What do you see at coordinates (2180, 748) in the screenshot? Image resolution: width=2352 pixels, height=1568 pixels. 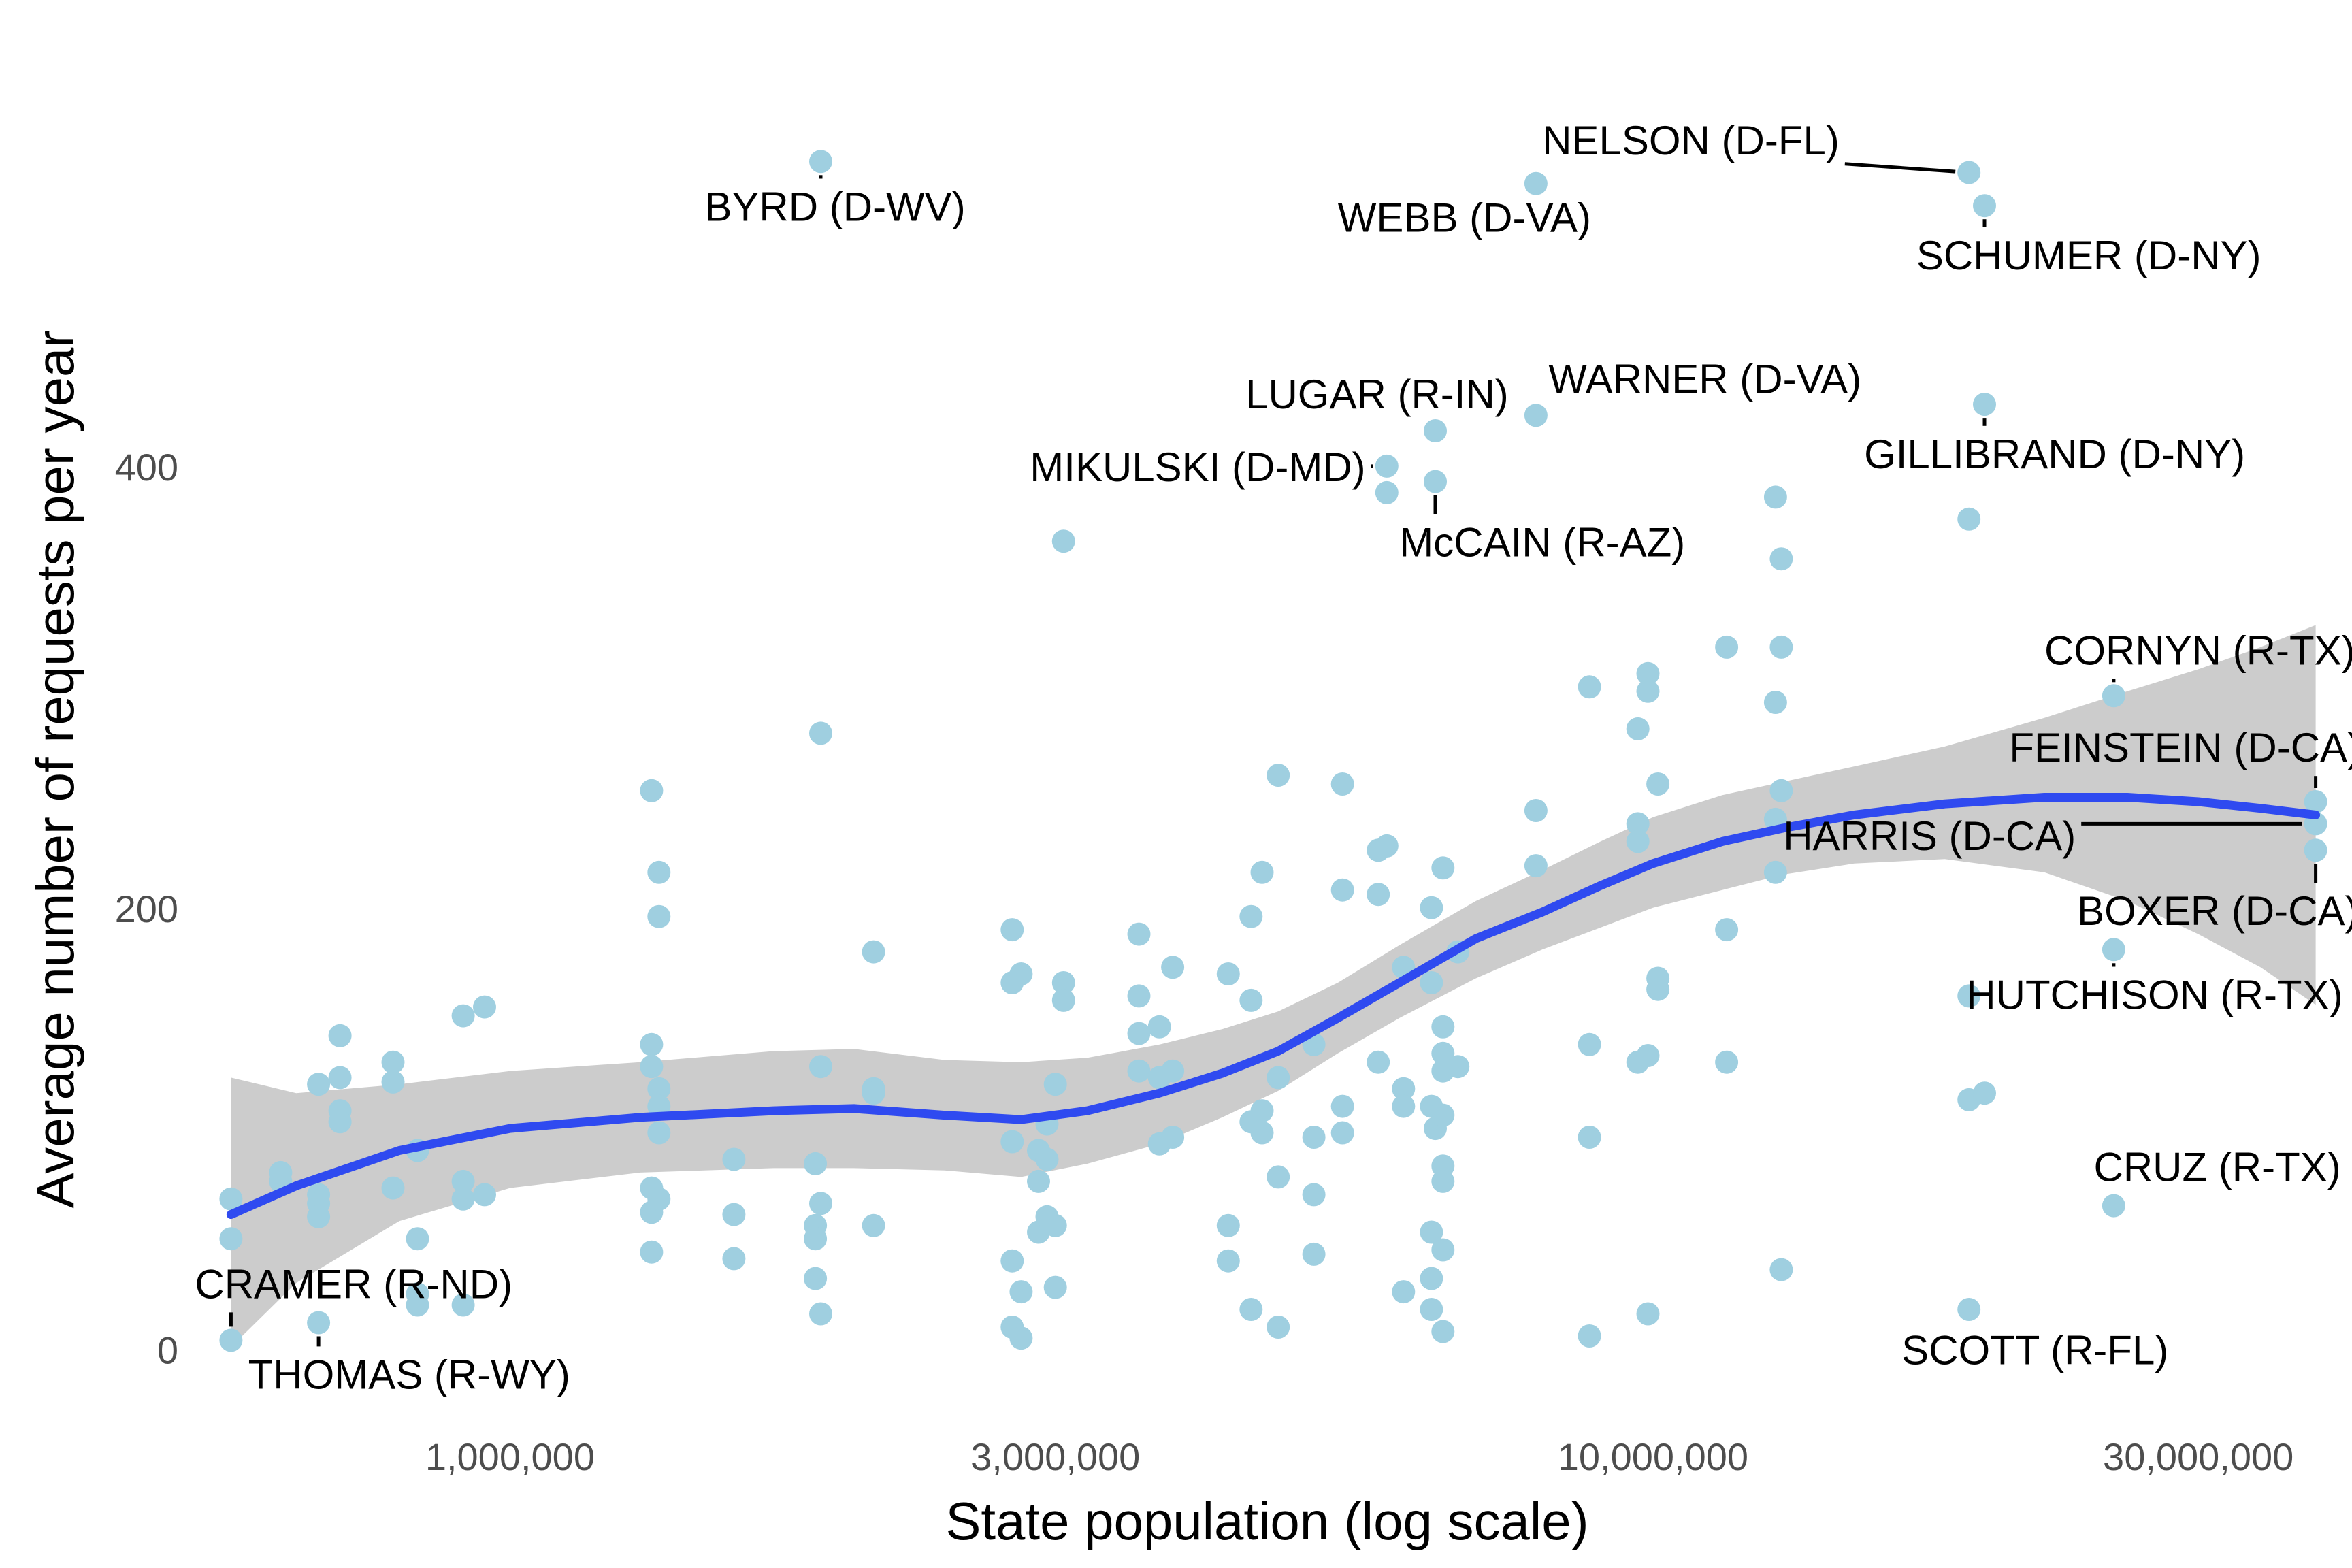 I see `annotation-label: FEINSTEIN (D-CA)` at bounding box center [2180, 748].